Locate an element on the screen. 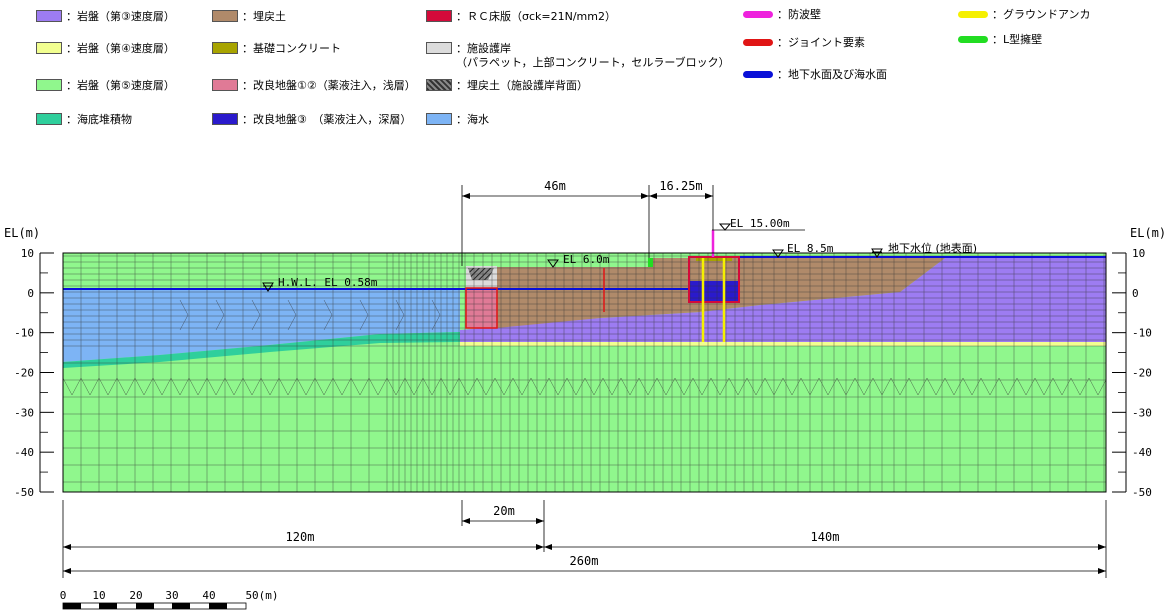 The width and height of the screenshot is (1175, 615). right-axis: EL(m) 10 0 -10 -20 -30 -40 -50 is located at coordinates (1139, 362).